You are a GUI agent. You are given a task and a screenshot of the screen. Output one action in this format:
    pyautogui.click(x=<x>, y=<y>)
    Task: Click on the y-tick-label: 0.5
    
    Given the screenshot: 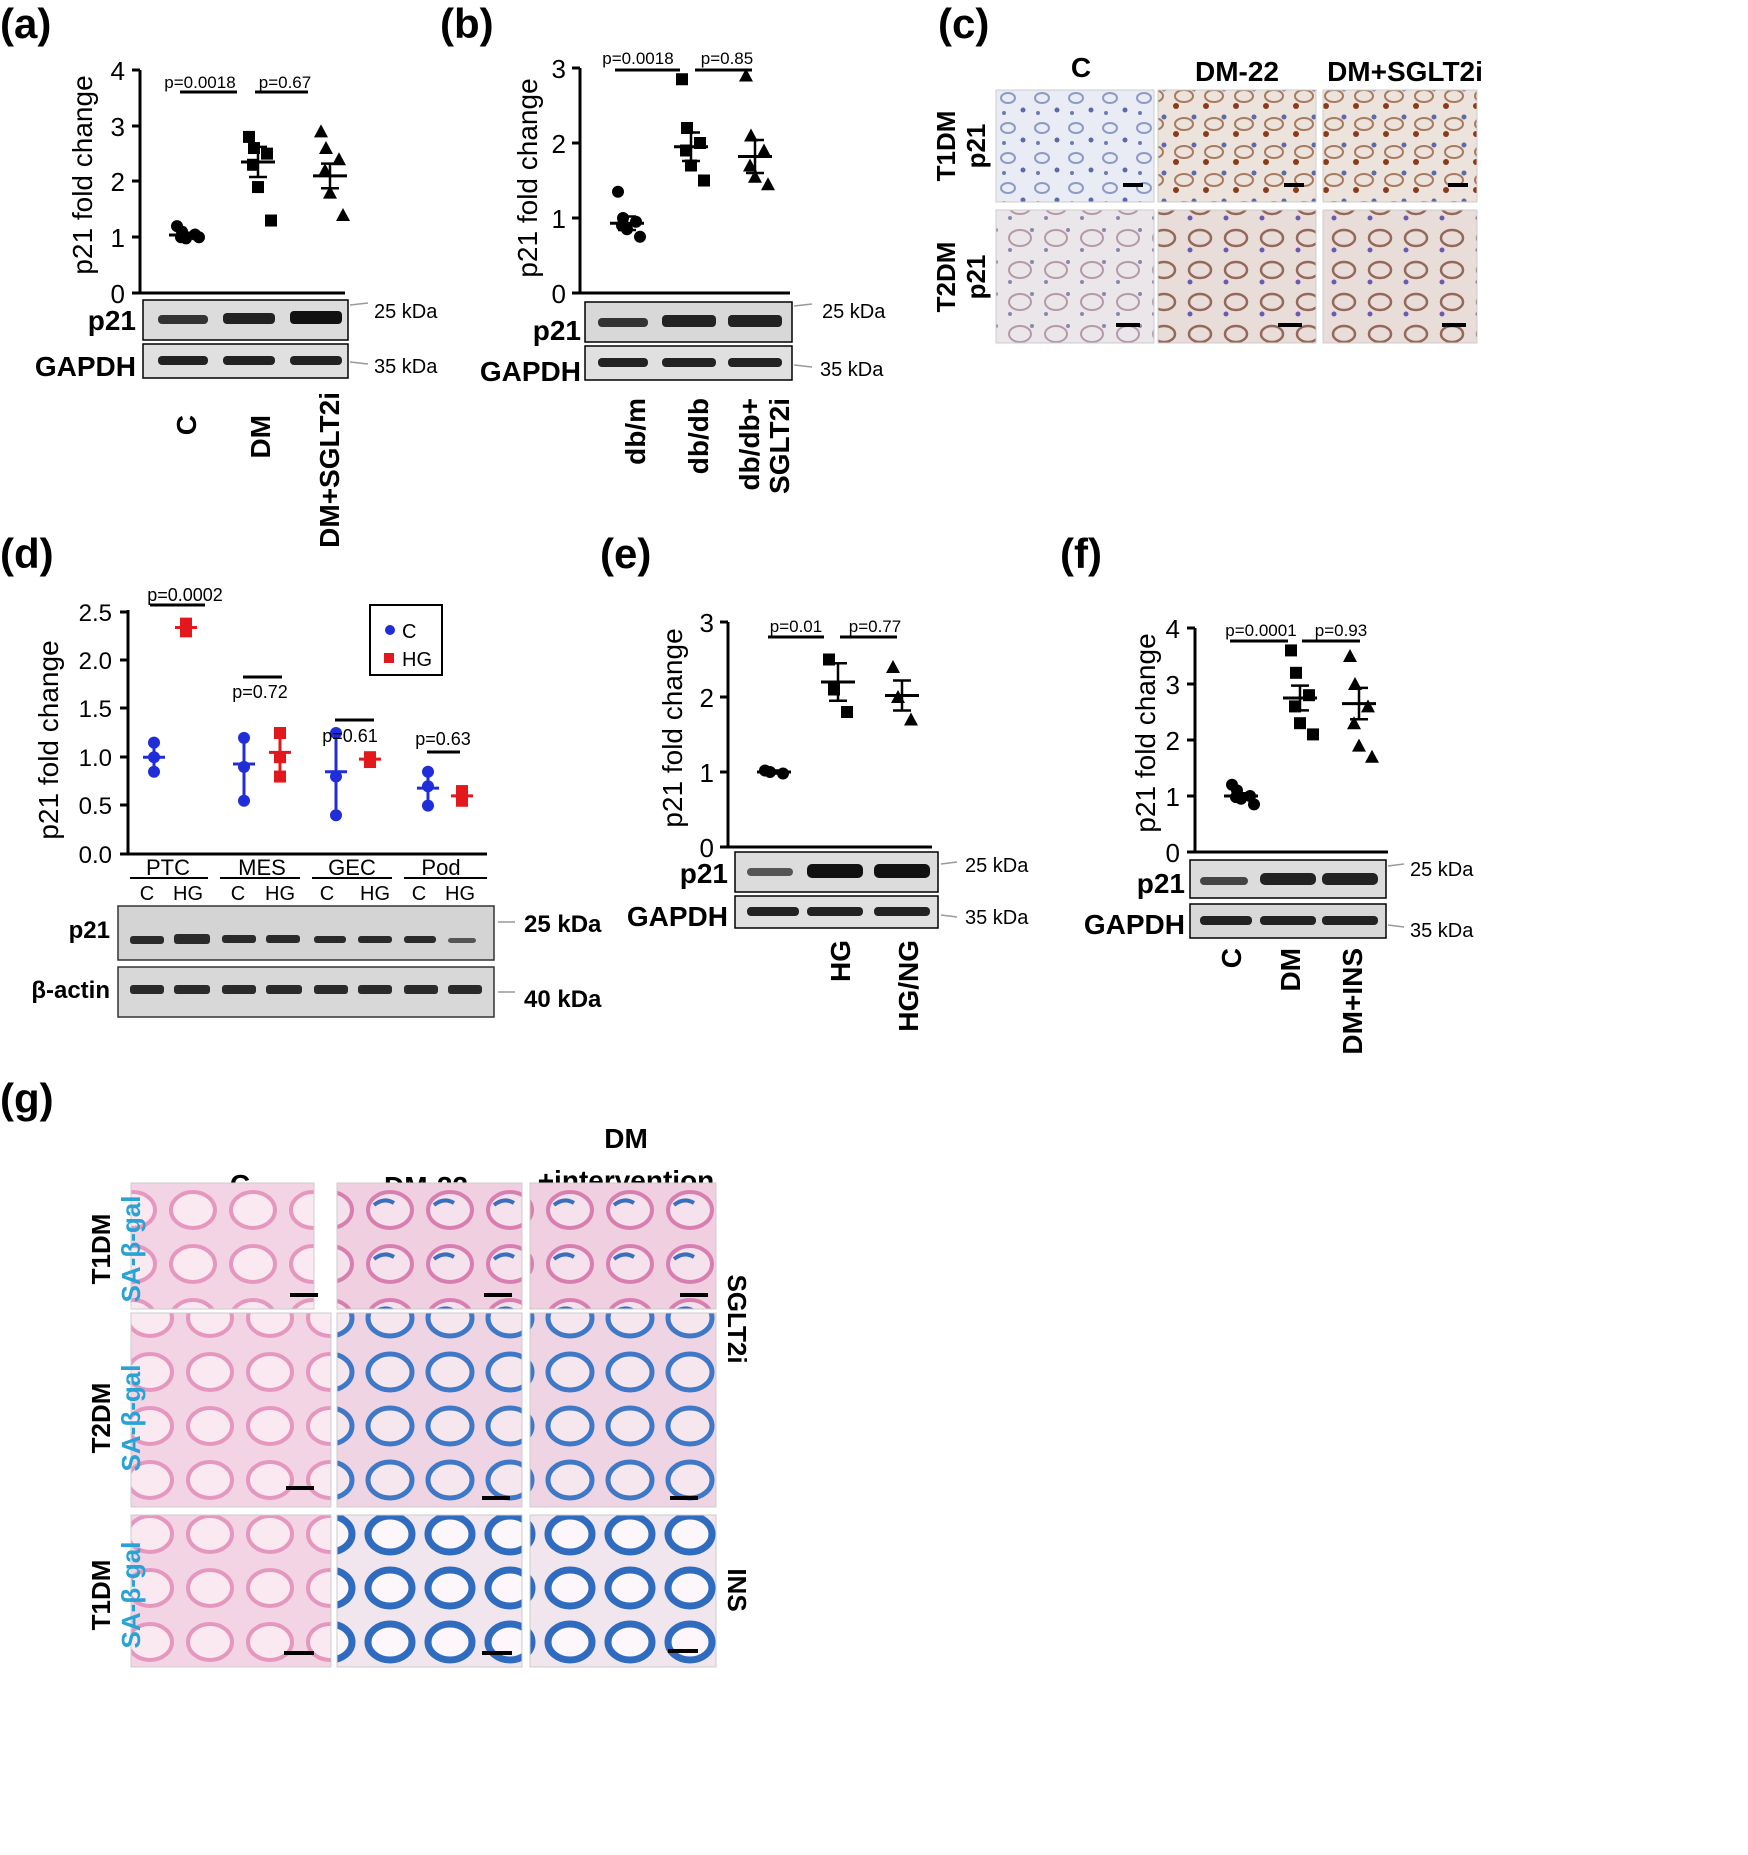 What is the action you would take?
    pyautogui.click(x=95, y=806)
    